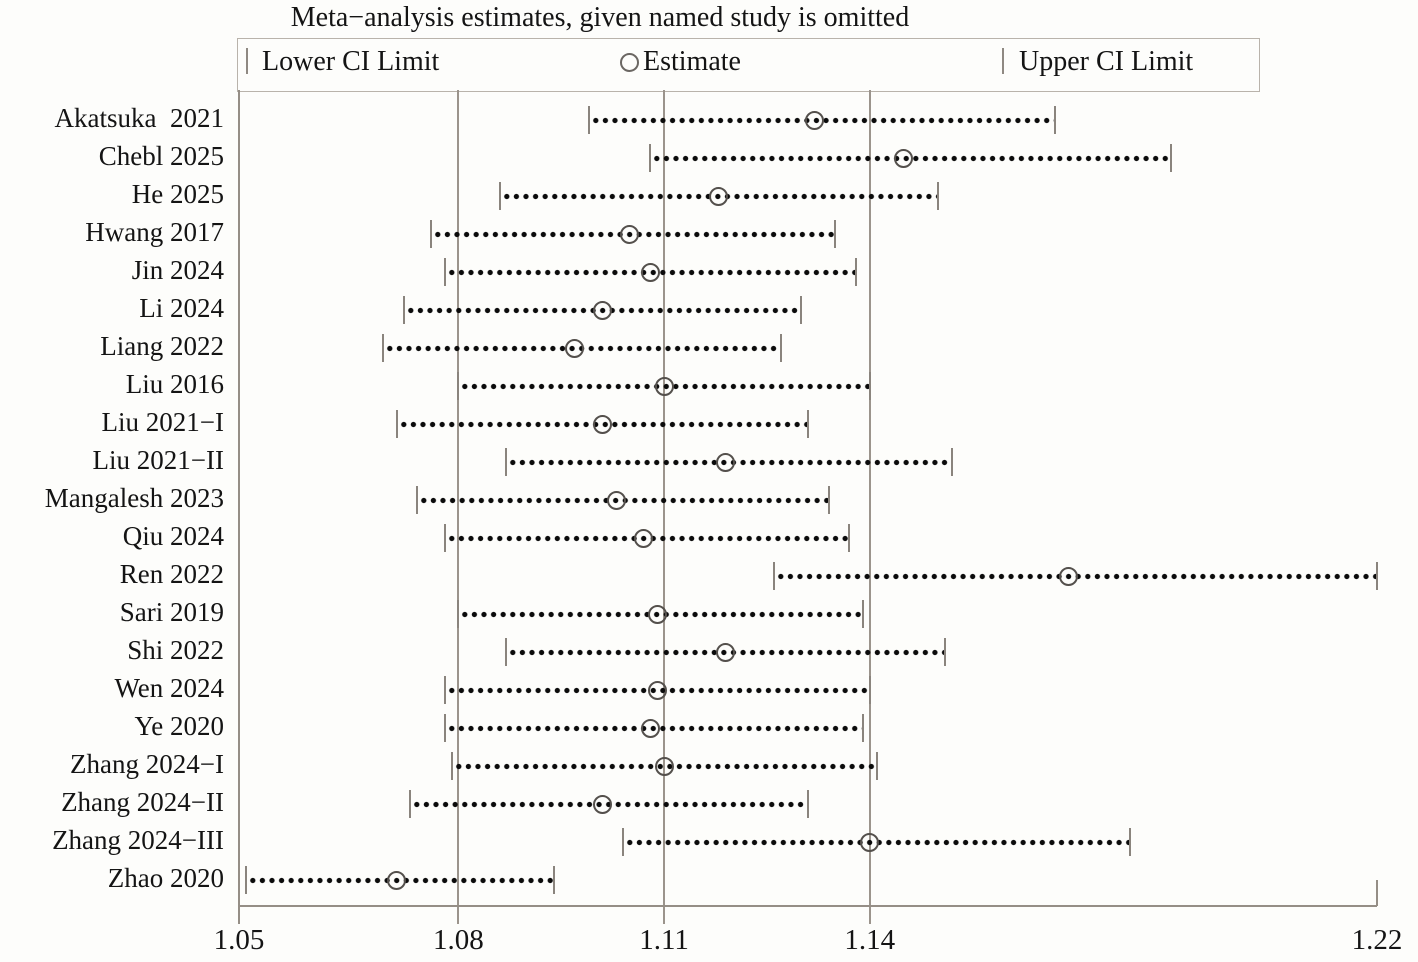 This screenshot has width=1418, height=962. I want to click on legend-estimate-label: Estimate, so click(692, 61).